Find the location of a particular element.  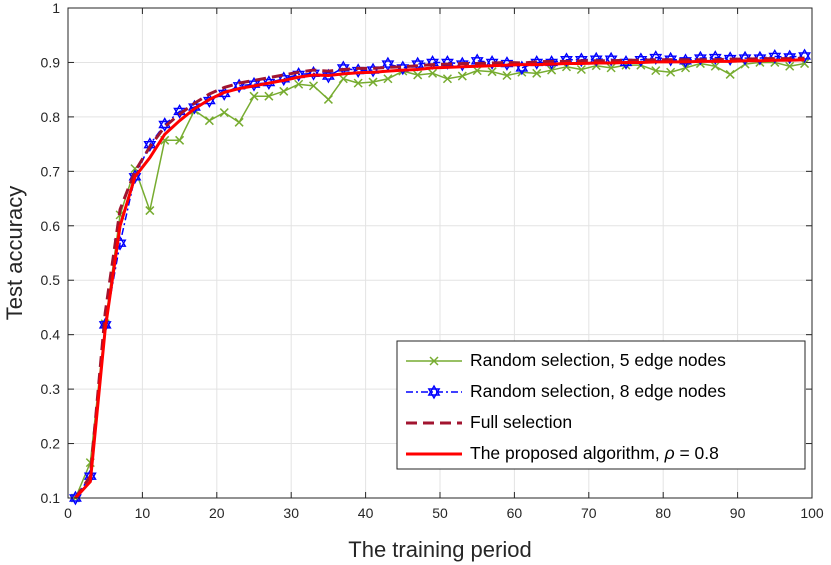

data-point-random-5-16-stroke-b is located at coordinates (313, 86).